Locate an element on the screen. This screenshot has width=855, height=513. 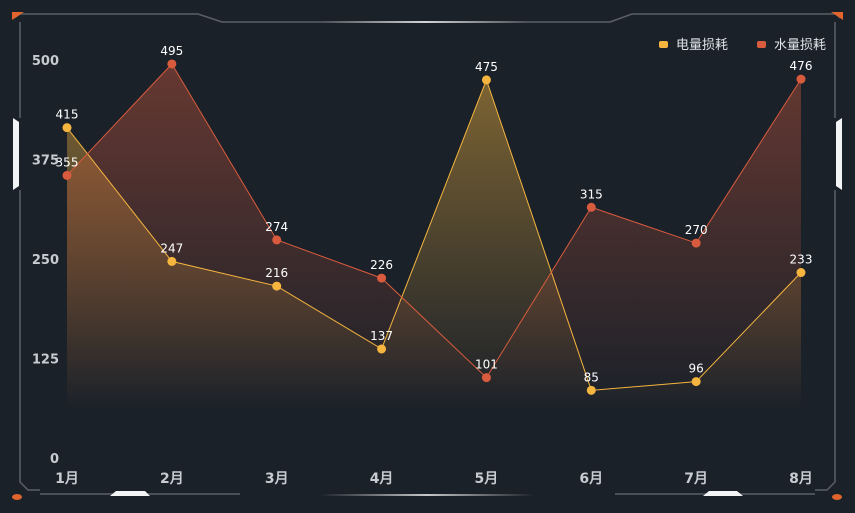
y-tick-label: 125 is located at coordinates (45, 360).